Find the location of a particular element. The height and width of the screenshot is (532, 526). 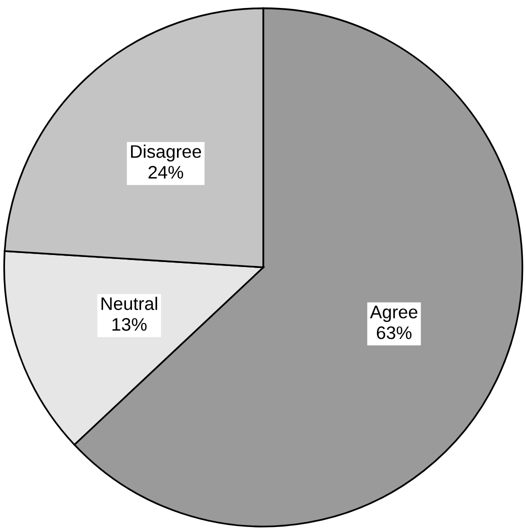

data-label: 13% is located at coordinates (129, 324).